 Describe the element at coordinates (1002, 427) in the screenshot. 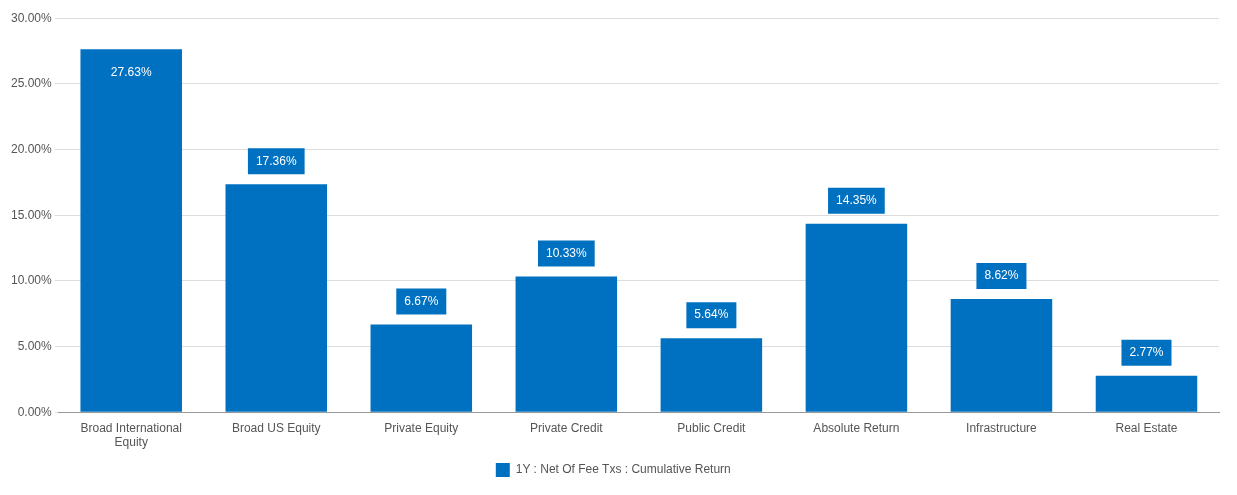

I see `x-tick-label: Infrastructure` at that location.